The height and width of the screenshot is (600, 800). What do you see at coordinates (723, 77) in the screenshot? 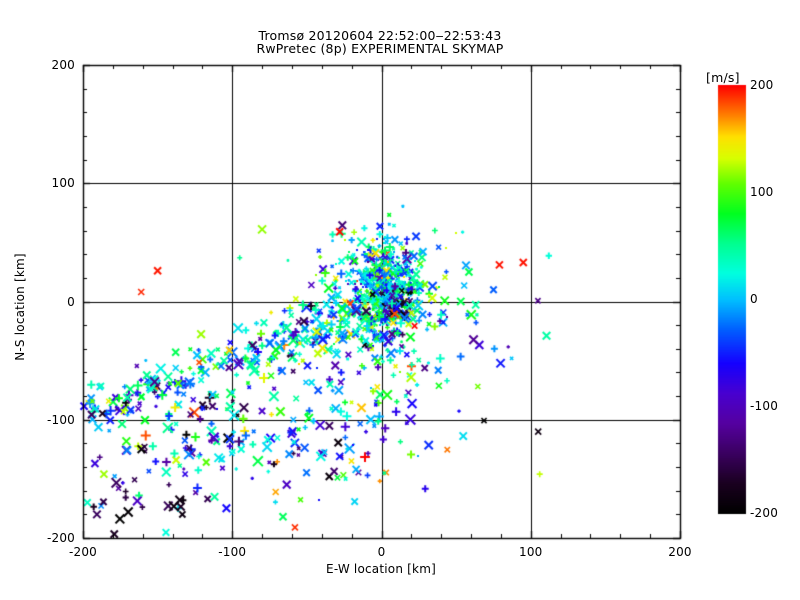
I see `colorbar-unit-label: [m/s]` at bounding box center [723, 77].